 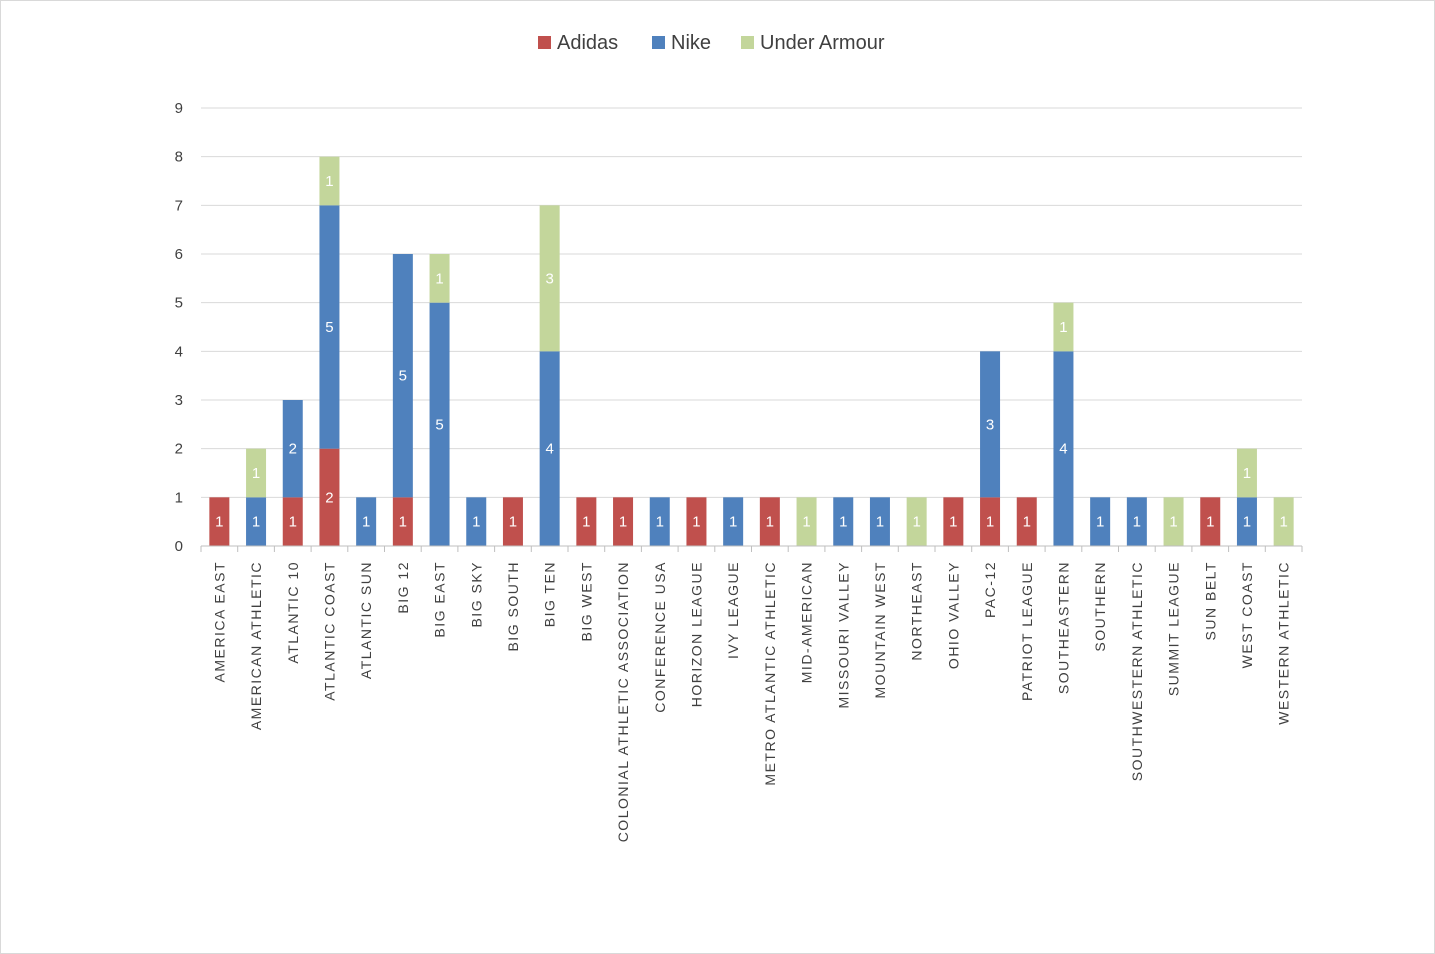 I want to click on legend-label: Under Armour, so click(x=822, y=43).